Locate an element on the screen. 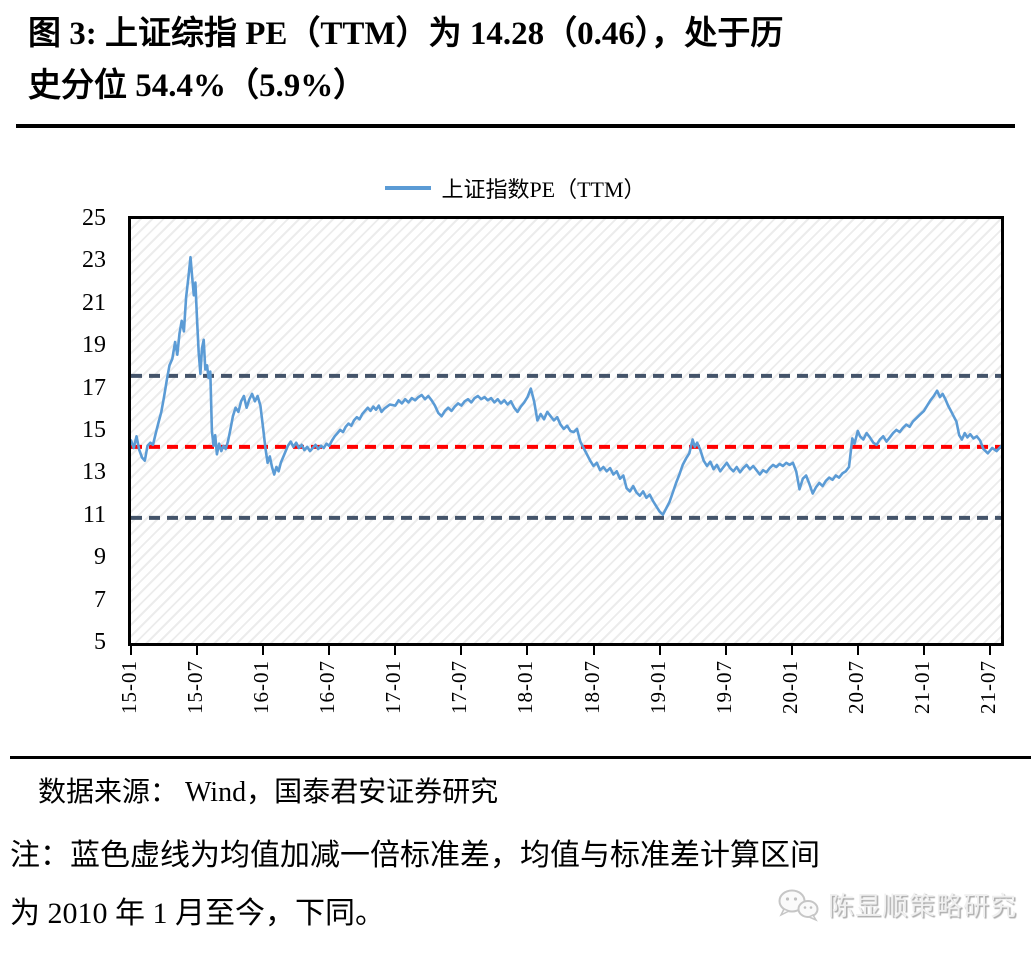 Image resolution: width=1031 pixels, height=958 pixels. wechat-icon is located at coordinates (798, 905).